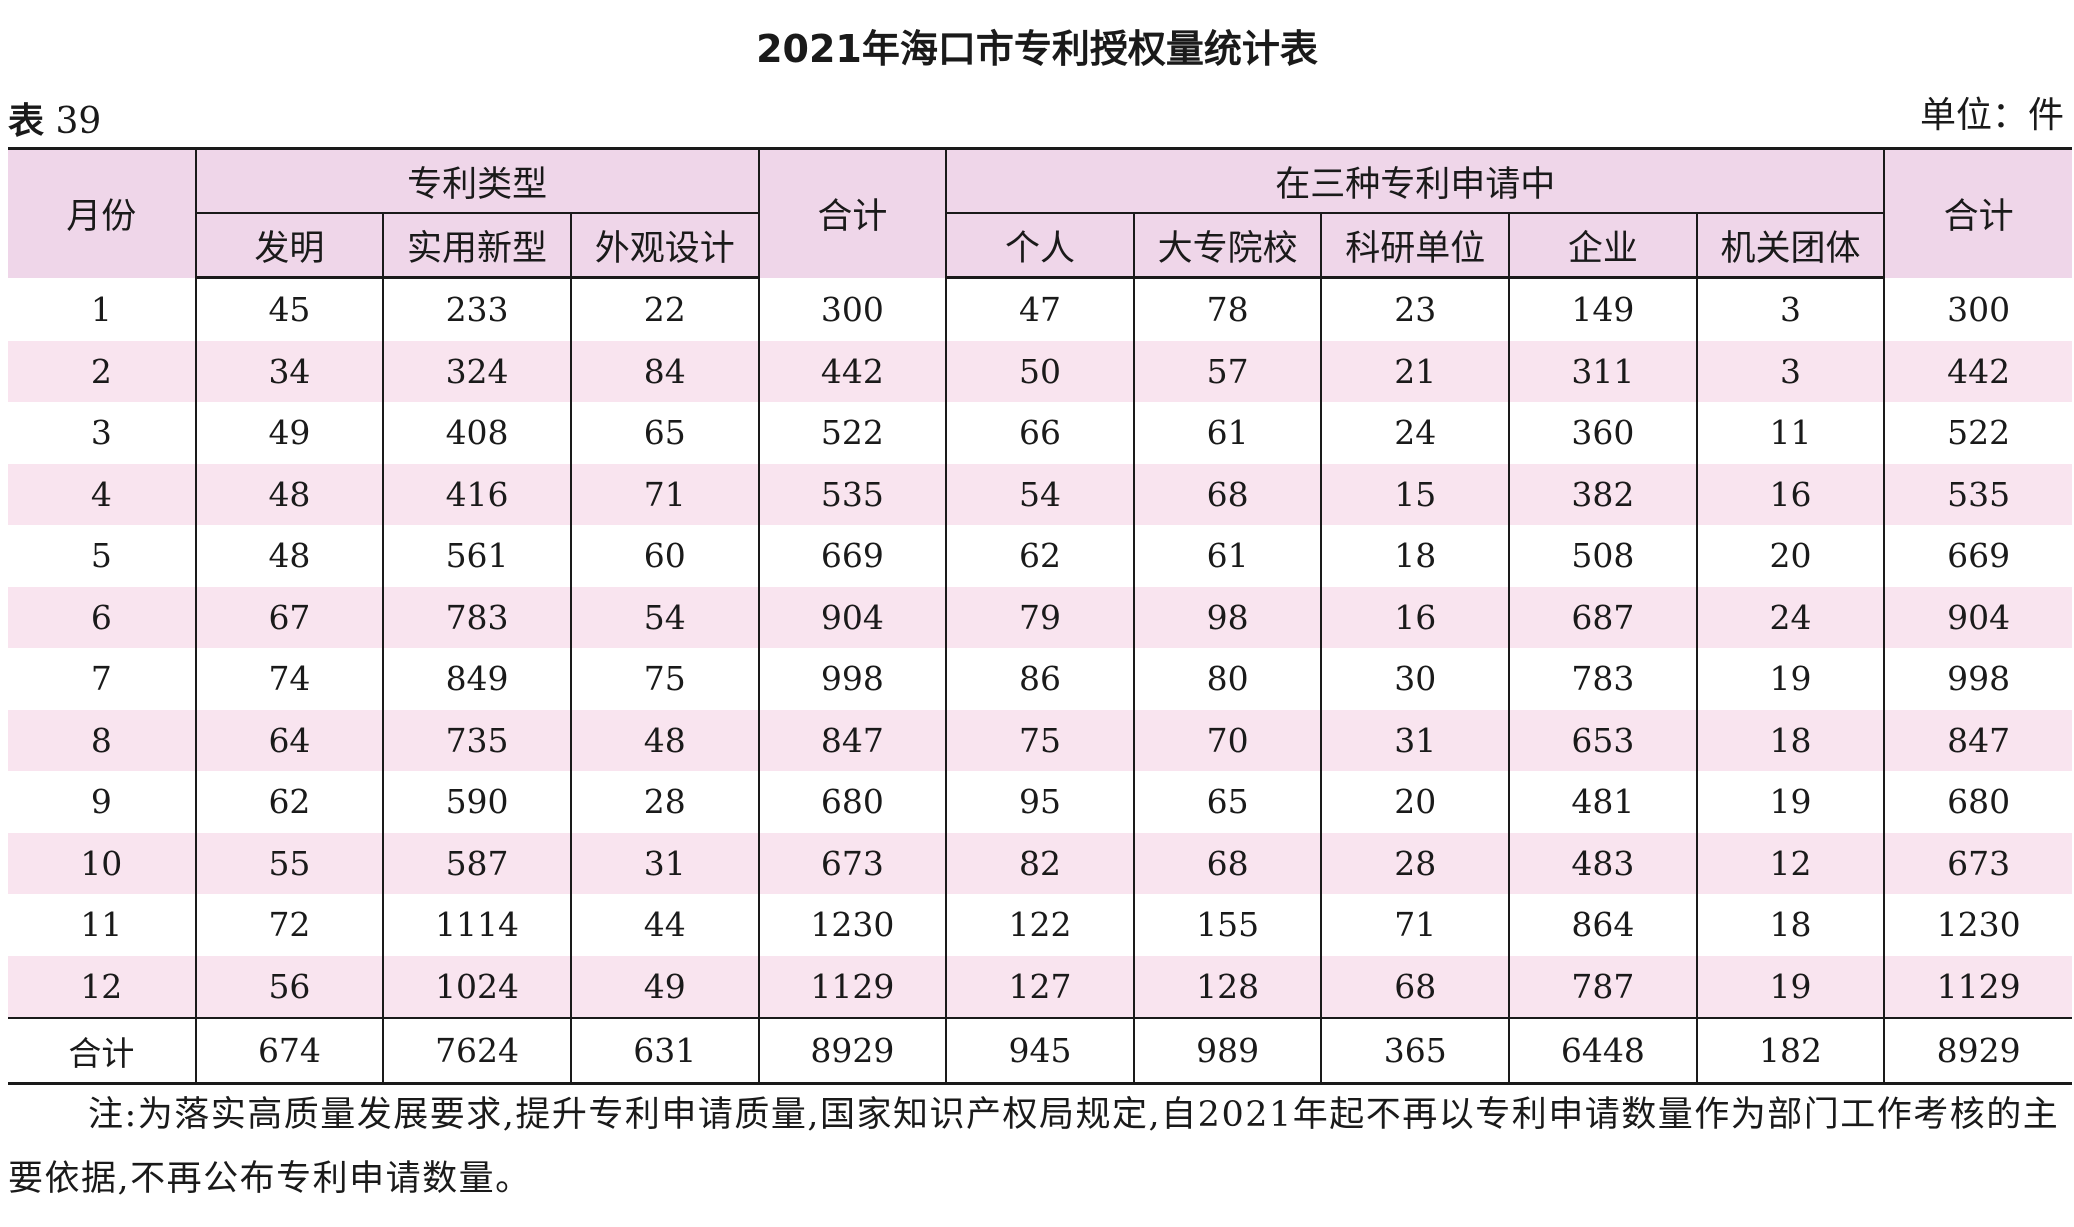 The height and width of the screenshot is (1227, 2074). What do you see at coordinates (1603, 863) in the screenshot?
I see `table-cell: 483` at bounding box center [1603, 863].